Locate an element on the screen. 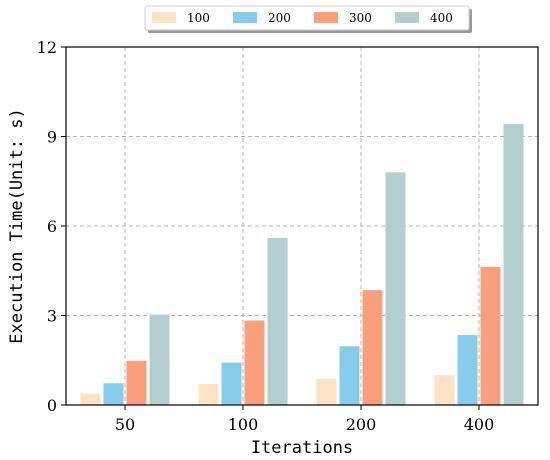 This screenshot has width=550, height=460. y-tick-label: 12 is located at coordinates (47, 47).